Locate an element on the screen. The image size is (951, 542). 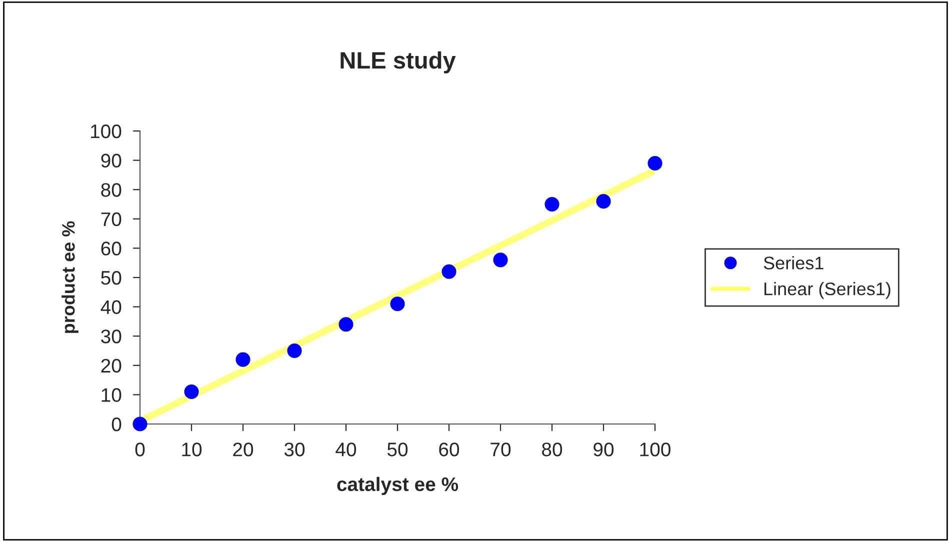
x-tick-label: 70 is located at coordinates (500, 449).